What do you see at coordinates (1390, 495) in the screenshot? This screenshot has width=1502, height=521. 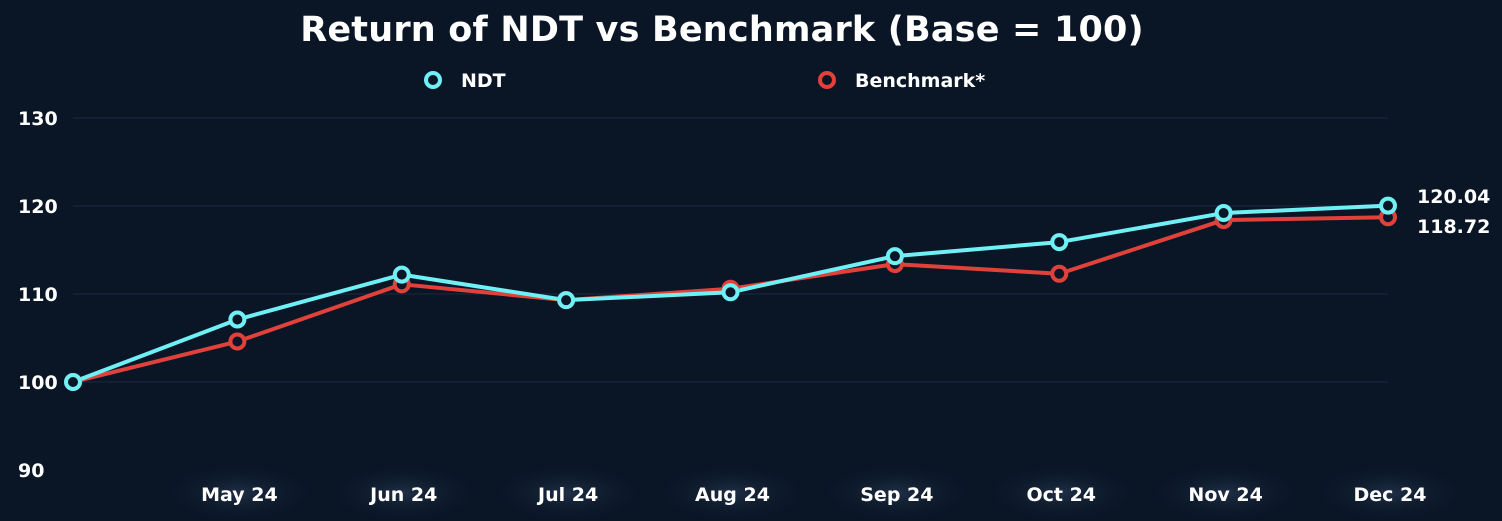 I see `x-tick-label: Dec 24` at bounding box center [1390, 495].